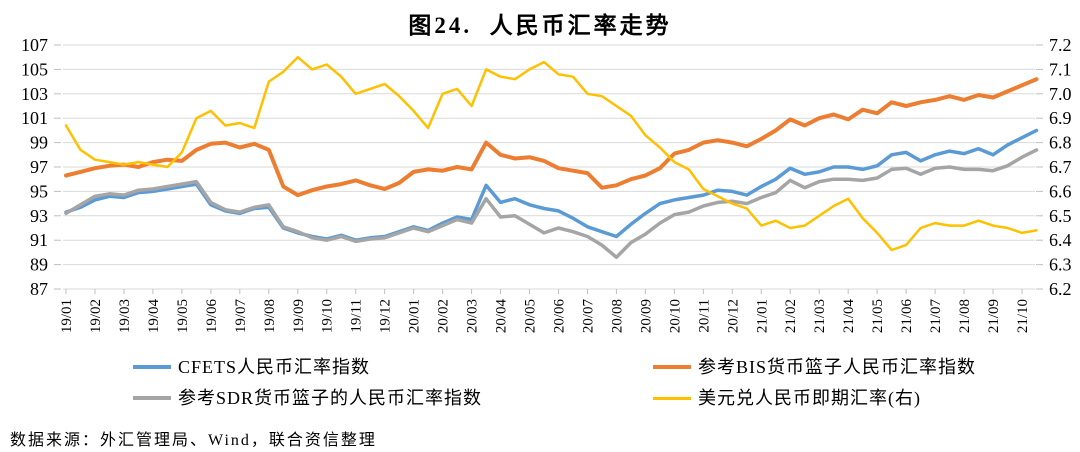 The image size is (1080, 452). What do you see at coordinates (672, 367) in the screenshot?
I see `bis-line-swatch-icon` at bounding box center [672, 367].